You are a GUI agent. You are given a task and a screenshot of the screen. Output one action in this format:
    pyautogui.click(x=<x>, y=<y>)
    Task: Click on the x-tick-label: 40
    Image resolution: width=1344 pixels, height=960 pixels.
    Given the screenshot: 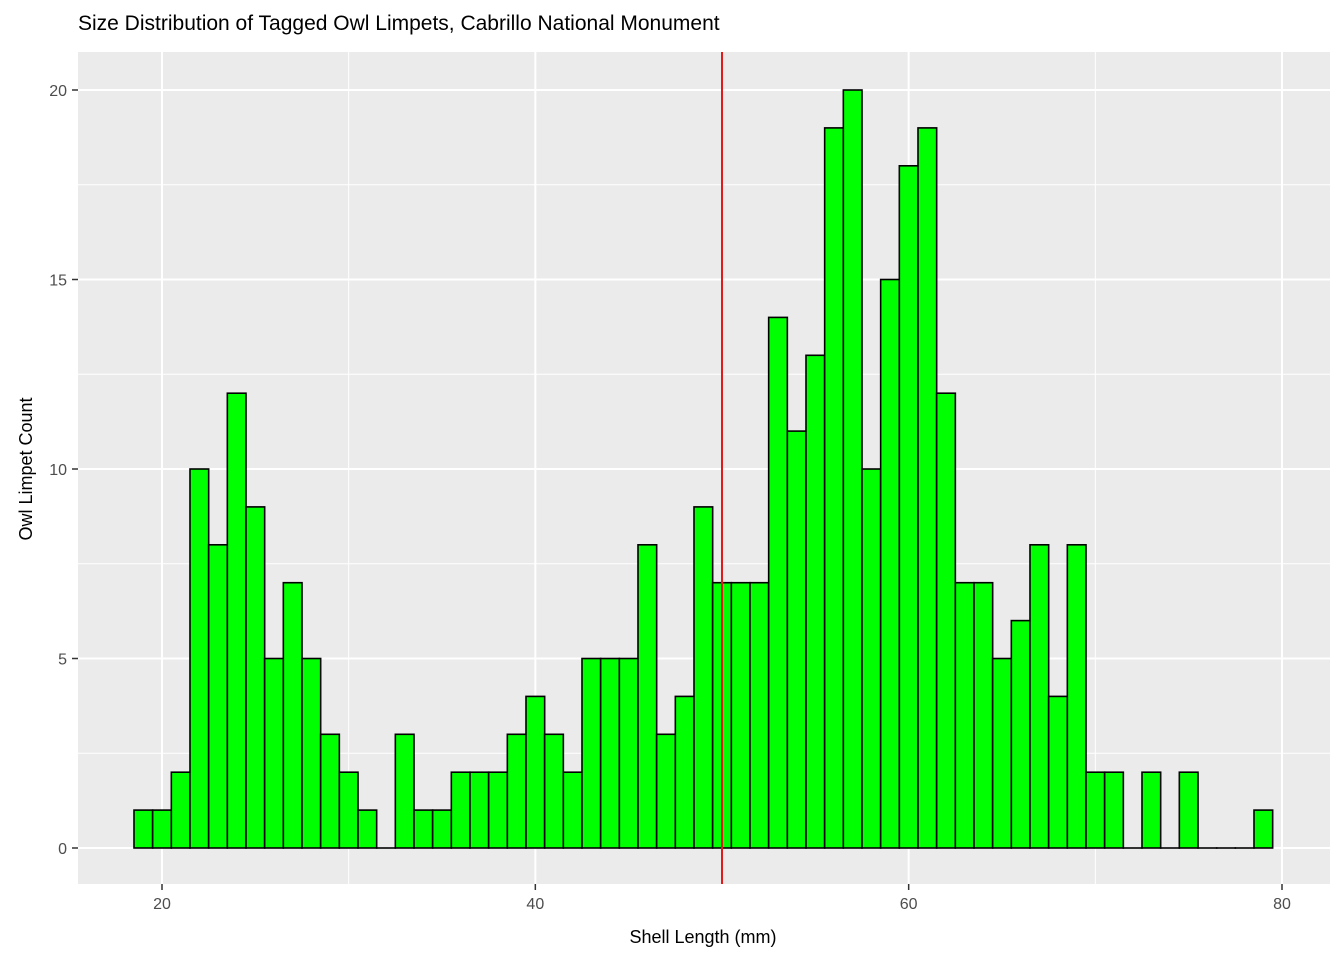 What is the action you would take?
    pyautogui.click(x=535, y=904)
    